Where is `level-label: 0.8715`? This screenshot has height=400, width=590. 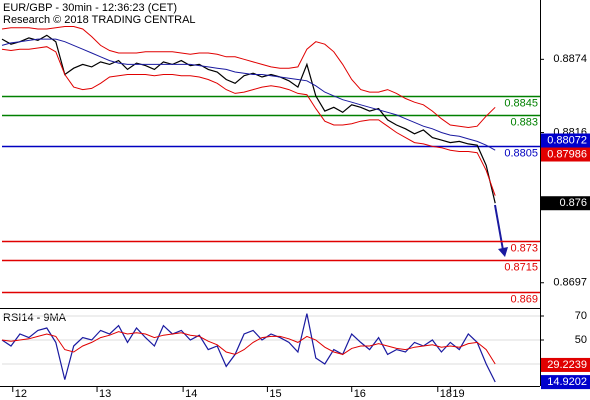 level-label: 0.8715 is located at coordinates (521, 267).